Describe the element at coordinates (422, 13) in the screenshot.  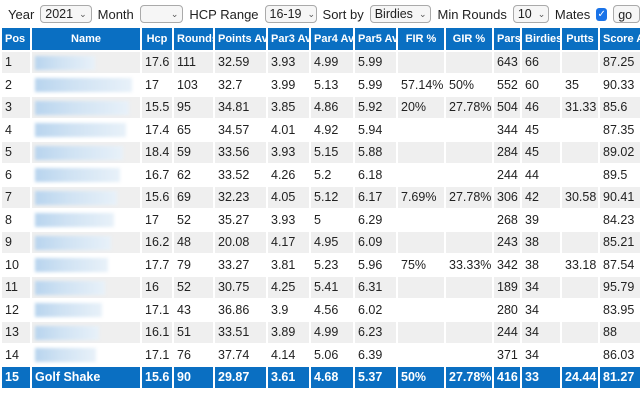
I see `chevron-down-icon: ⌄` at that location.